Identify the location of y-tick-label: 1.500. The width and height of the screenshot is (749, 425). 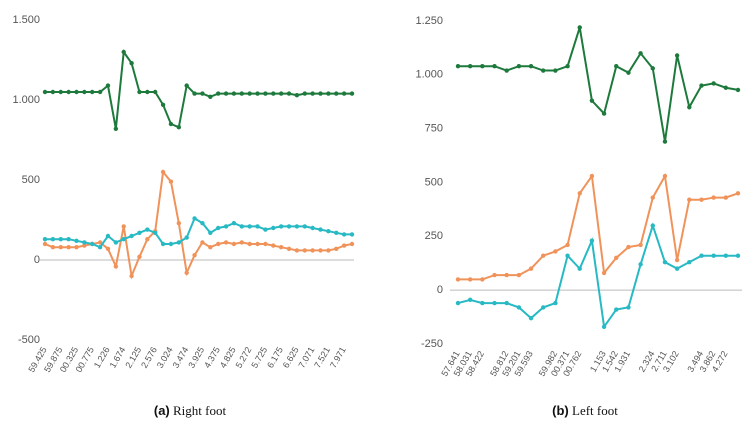
(26, 20).